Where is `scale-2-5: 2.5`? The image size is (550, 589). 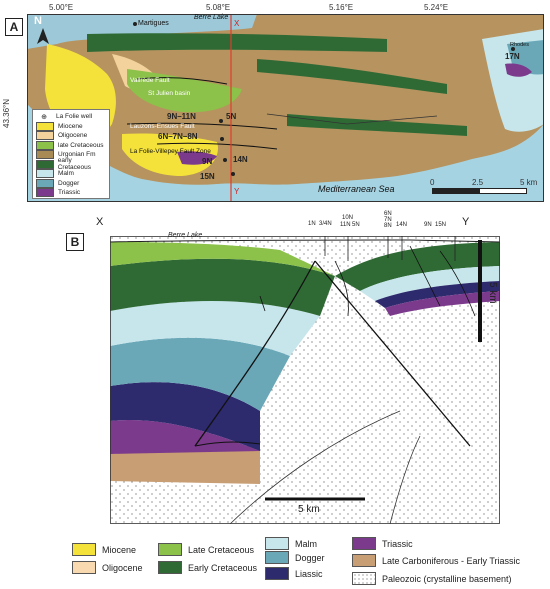
scale-2-5: 2.5 is located at coordinates (478, 182).